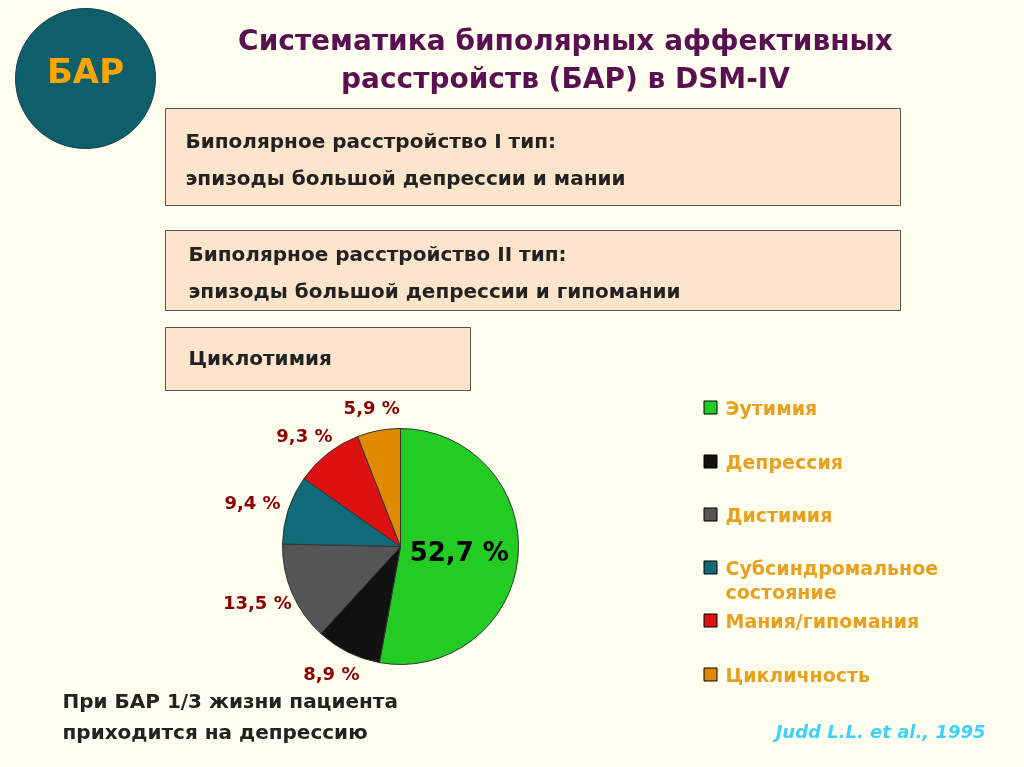  What do you see at coordinates (371, 140) in the screenshot?
I see `text: Биполярное расстройство I тип:` at bounding box center [371, 140].